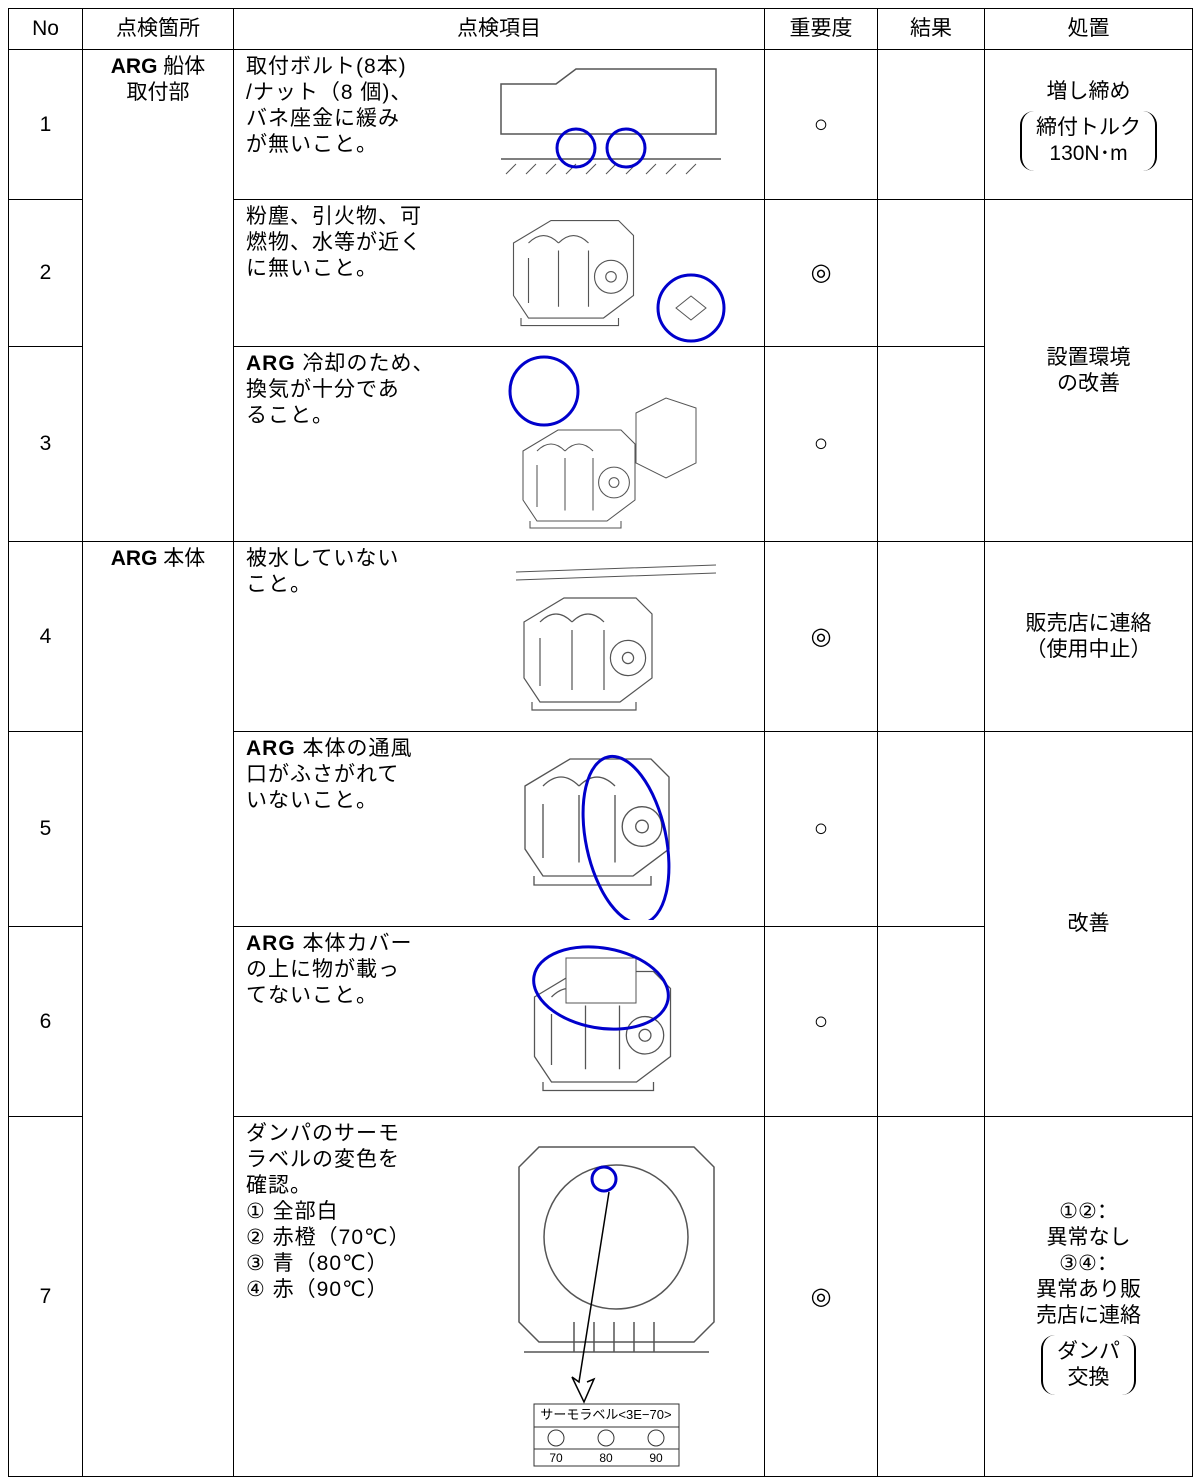 The image size is (1199, 1483). What do you see at coordinates (1088, 370) in the screenshot?
I see `action-cell: 設置環境 の改善` at bounding box center [1088, 370].